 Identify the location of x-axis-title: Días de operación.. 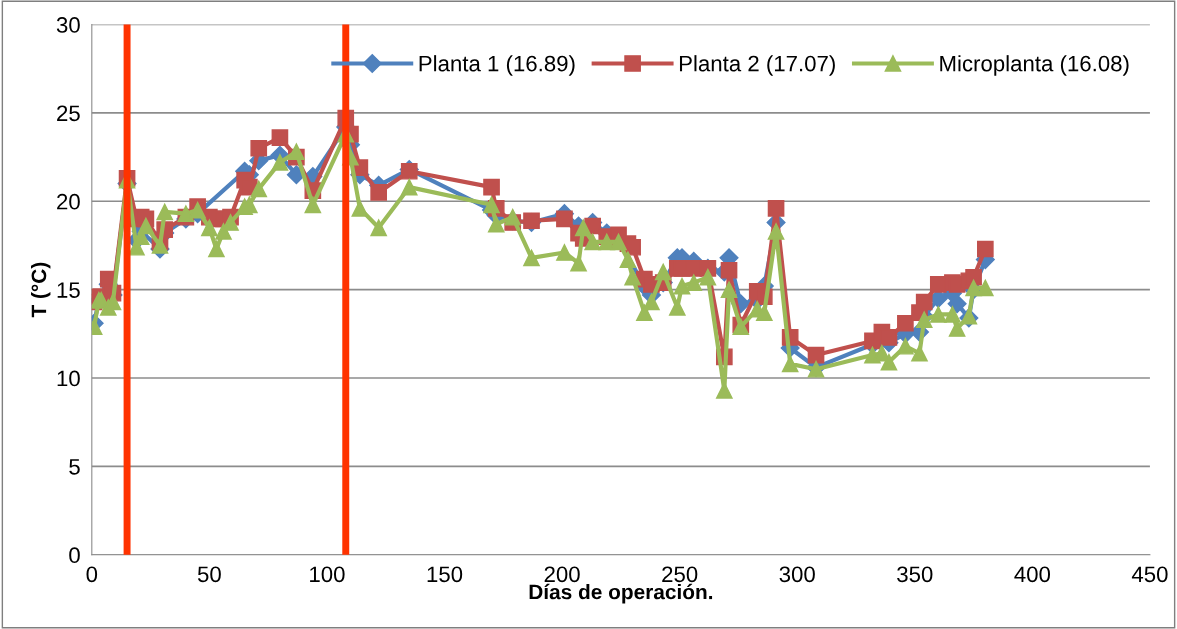
(621, 593).